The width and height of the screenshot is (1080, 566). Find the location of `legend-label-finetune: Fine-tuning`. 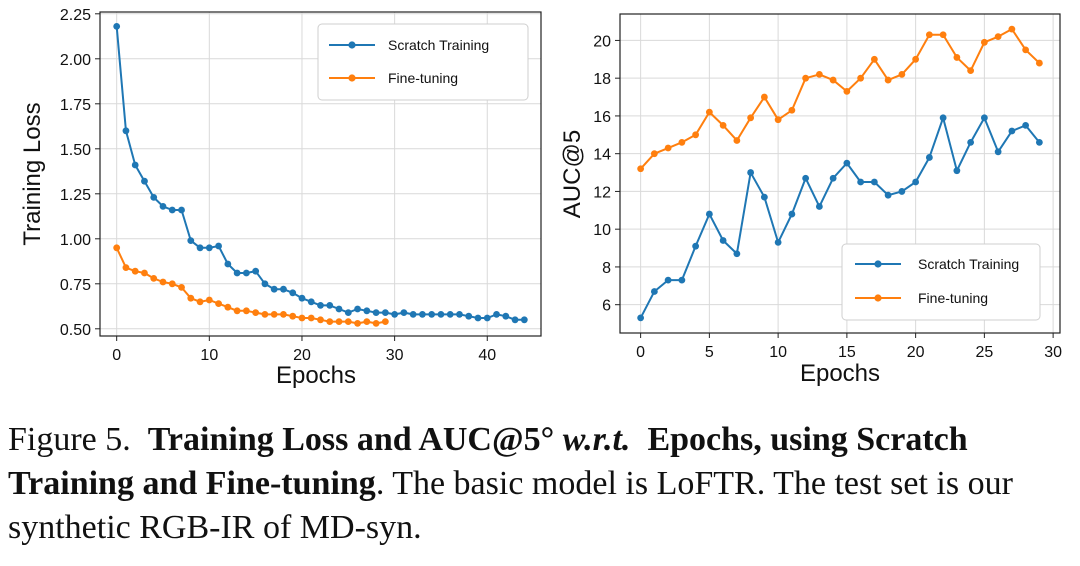

legend-label-finetune: Fine-tuning is located at coordinates (953, 298).